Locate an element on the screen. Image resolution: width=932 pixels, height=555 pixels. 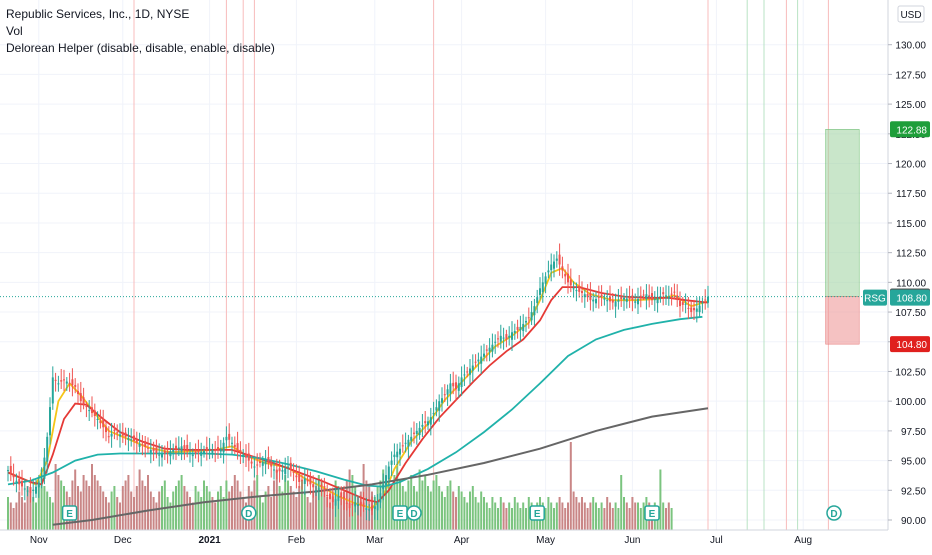
time-axis: Nov Dec 2021 Feb Mar Apr May Jun Jul Aug is located at coordinates (421, 540).